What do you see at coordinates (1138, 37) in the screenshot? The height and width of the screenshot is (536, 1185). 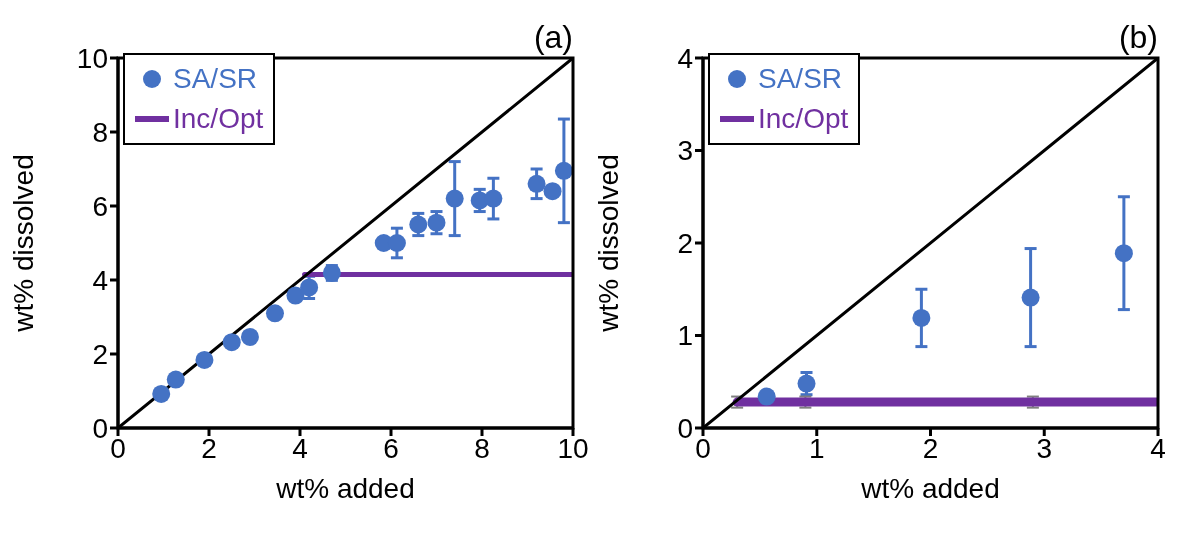 I see `chart-title: (b)` at bounding box center [1138, 37].